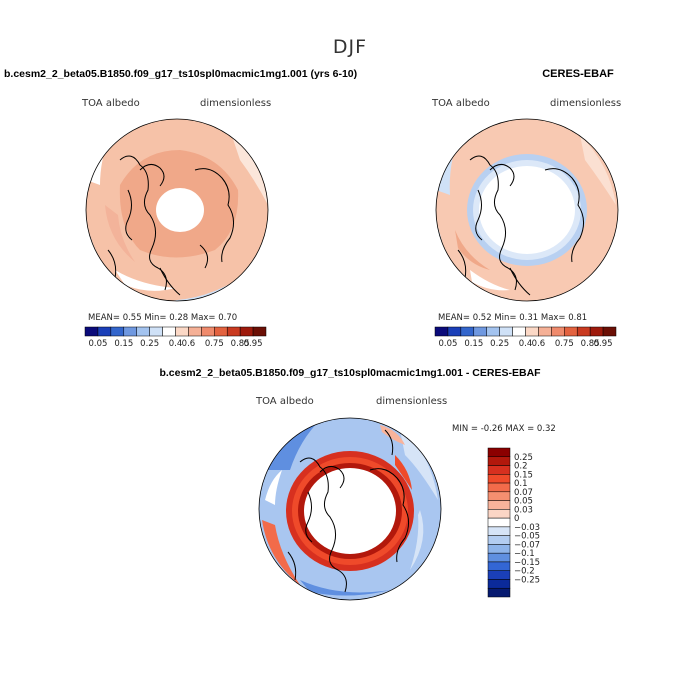 Image resolution: width=700 pixels, height=700 pixels. I want to click on panel3-left-label: TOA albedo, so click(285, 401).